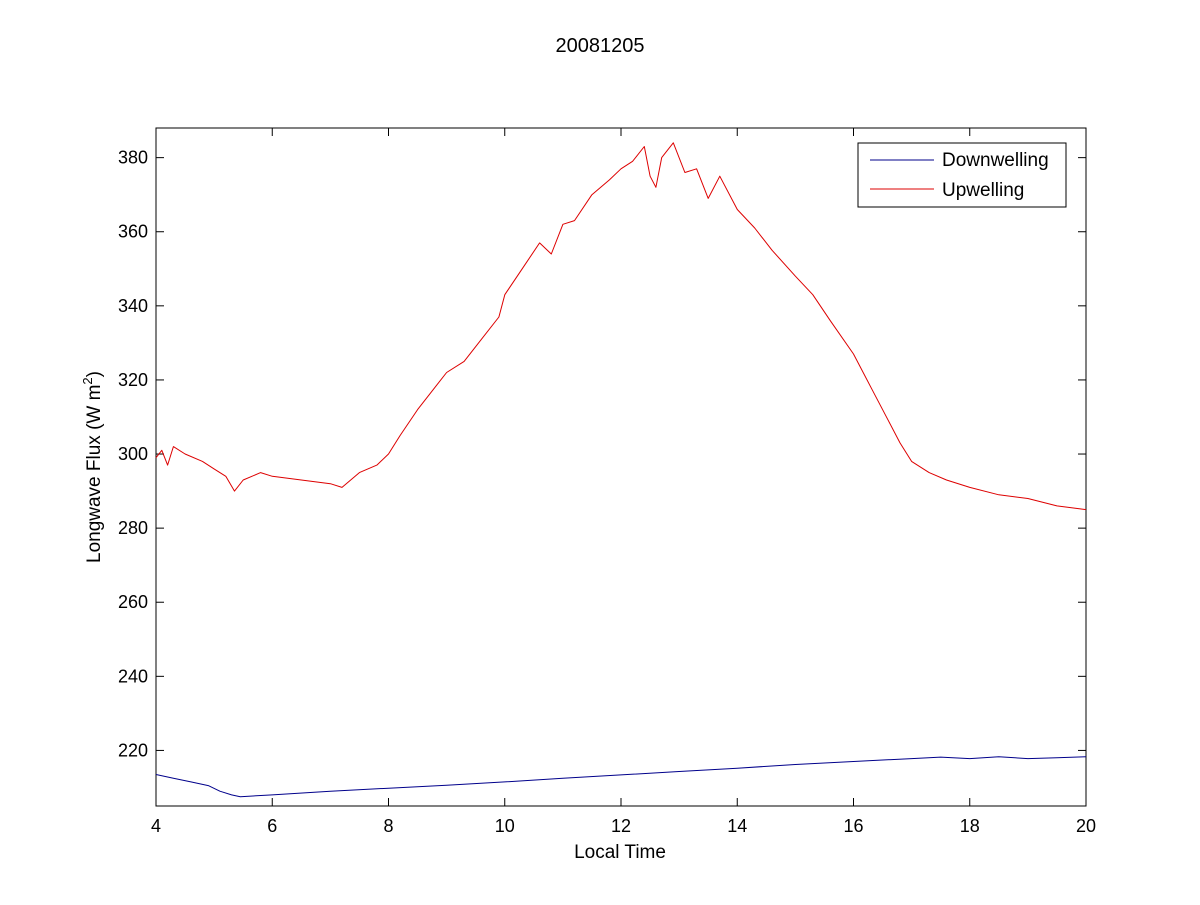  I want to click on legend-label-downwelling: Downwelling, so click(995, 160).